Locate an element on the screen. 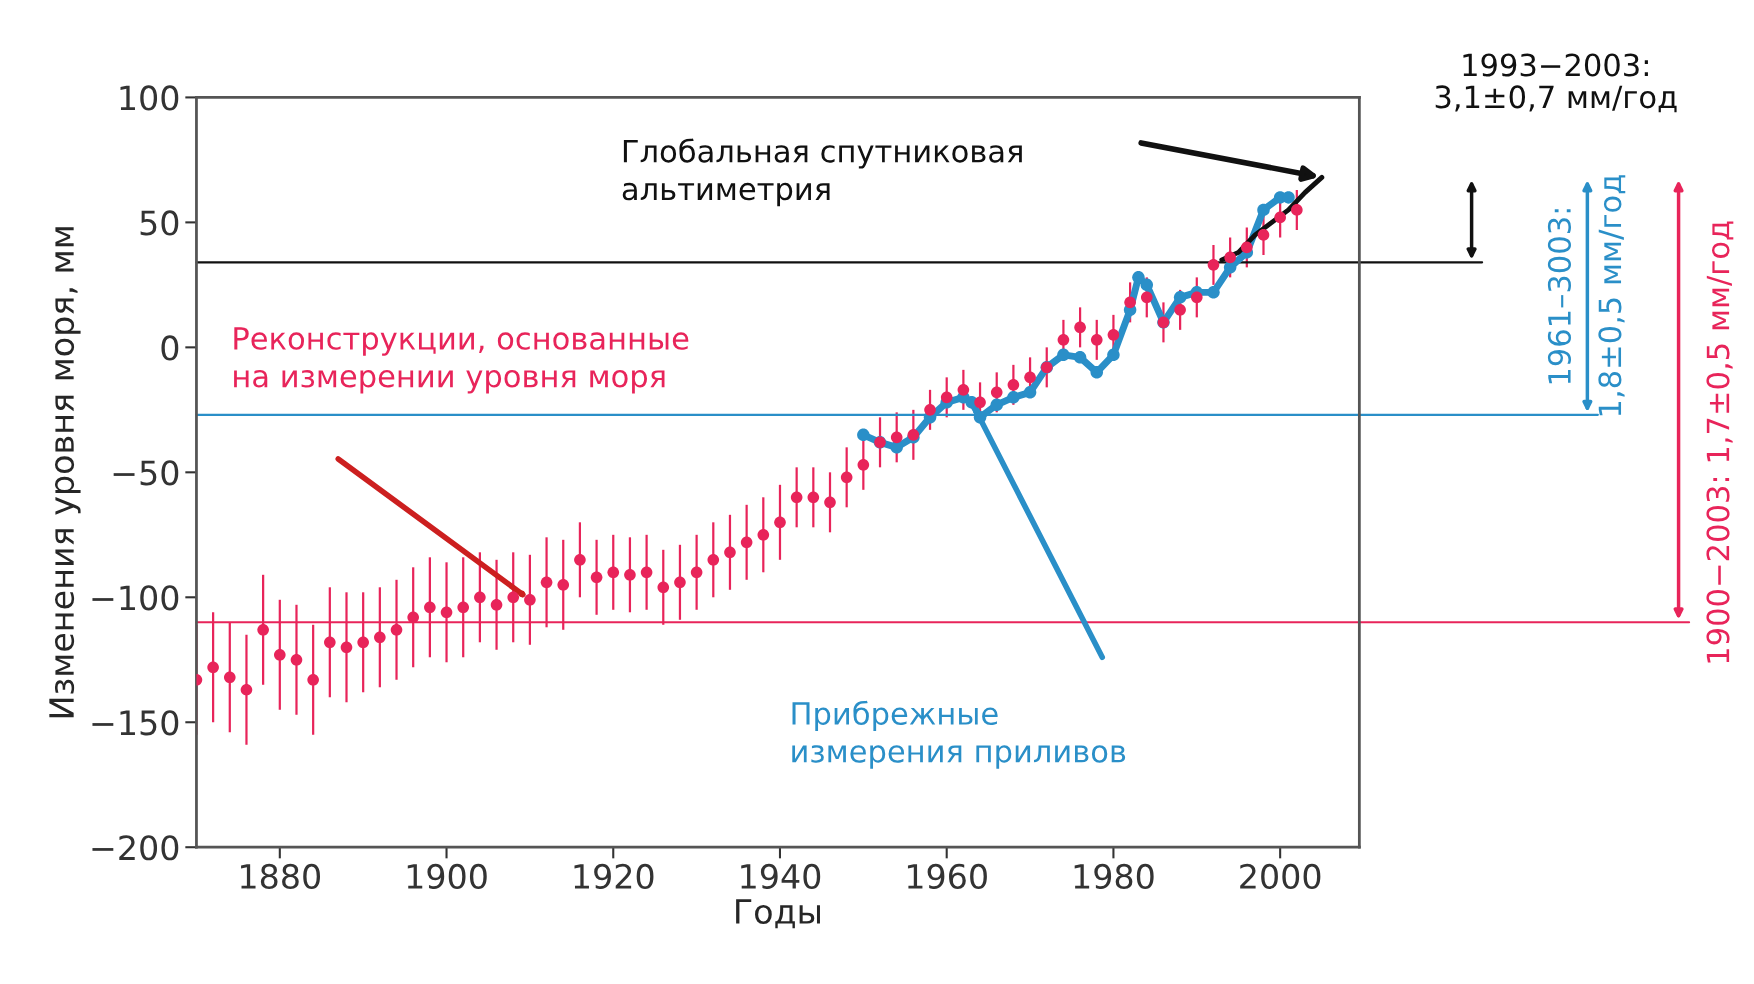  x-axis-title: Годы is located at coordinates (778, 914).